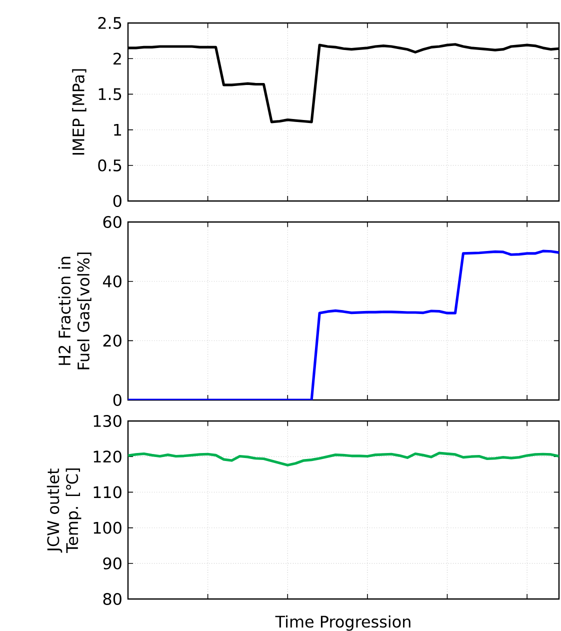 Image resolution: width=561 pixels, height=631 pixels. I want to click on y-tick-label: 2.5, so click(110, 23).